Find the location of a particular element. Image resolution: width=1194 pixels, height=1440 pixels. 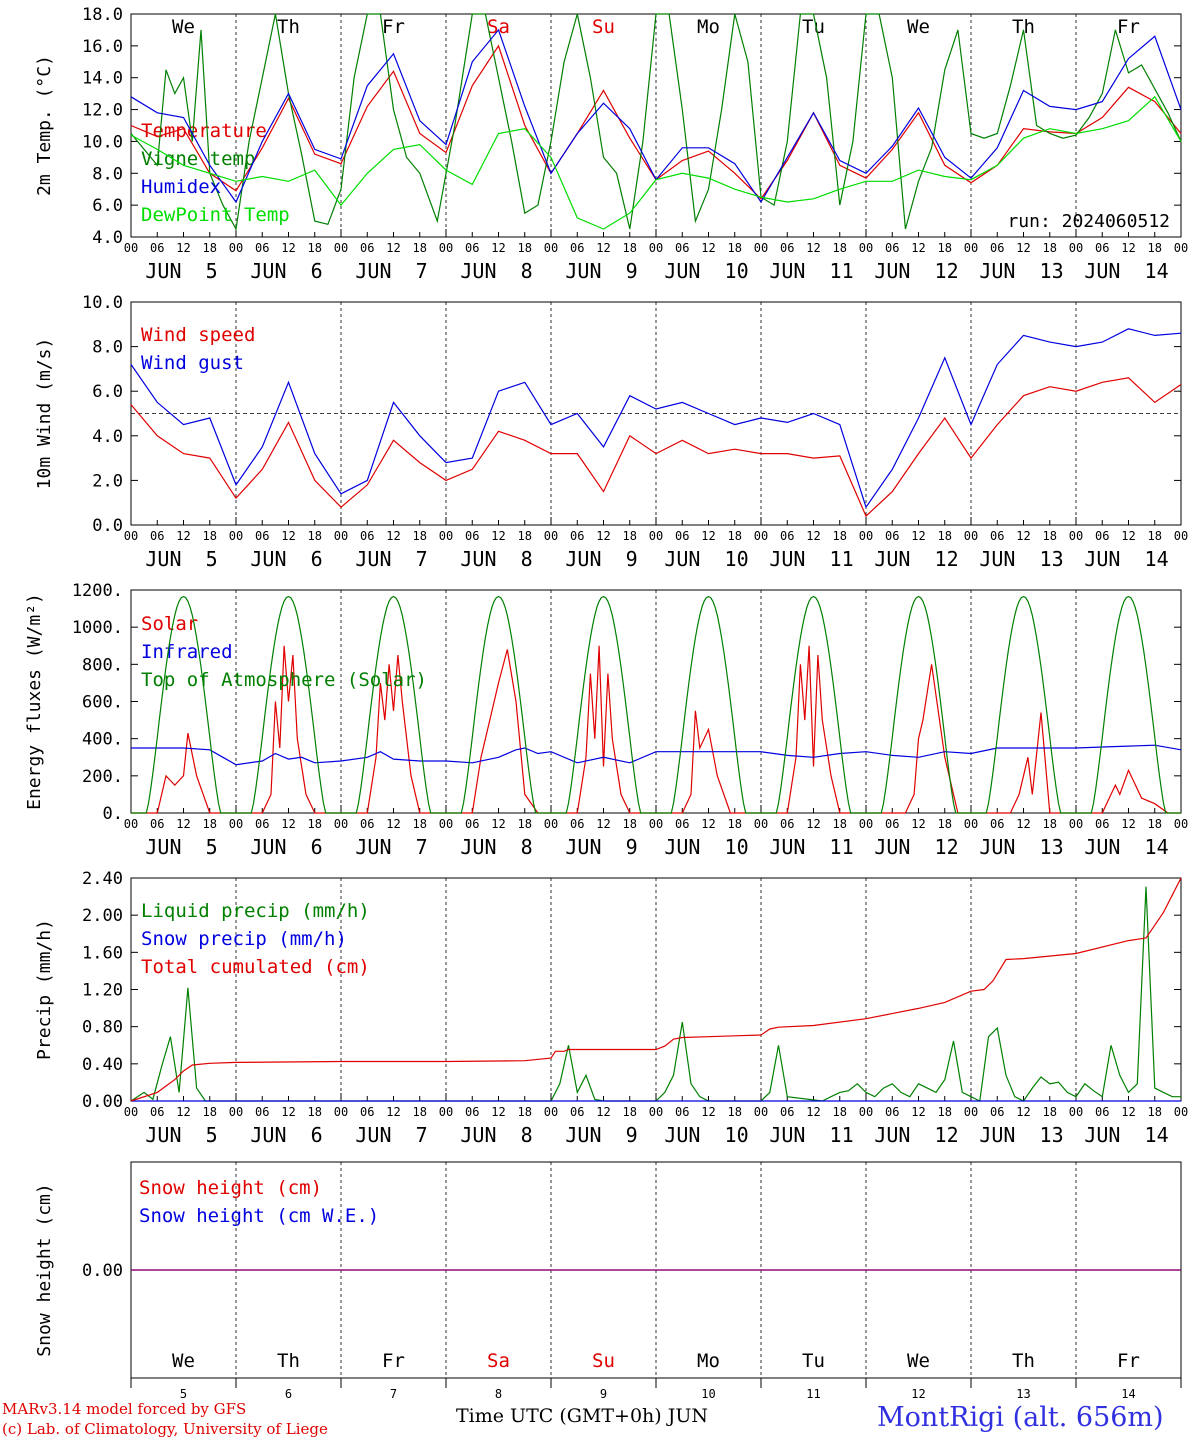

panel1-weekday-label: Th is located at coordinates (1023, 27).